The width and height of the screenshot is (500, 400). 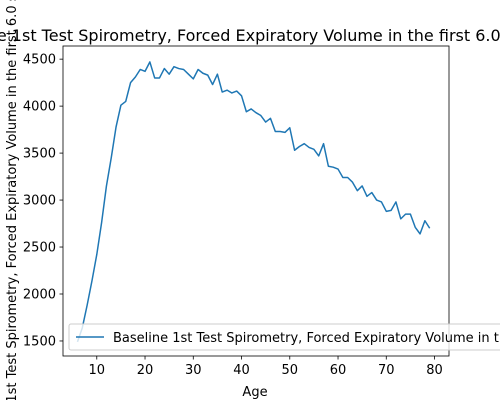 What do you see at coordinates (338, 370) in the screenshot?
I see `x-tick-label: 60` at bounding box center [338, 370].